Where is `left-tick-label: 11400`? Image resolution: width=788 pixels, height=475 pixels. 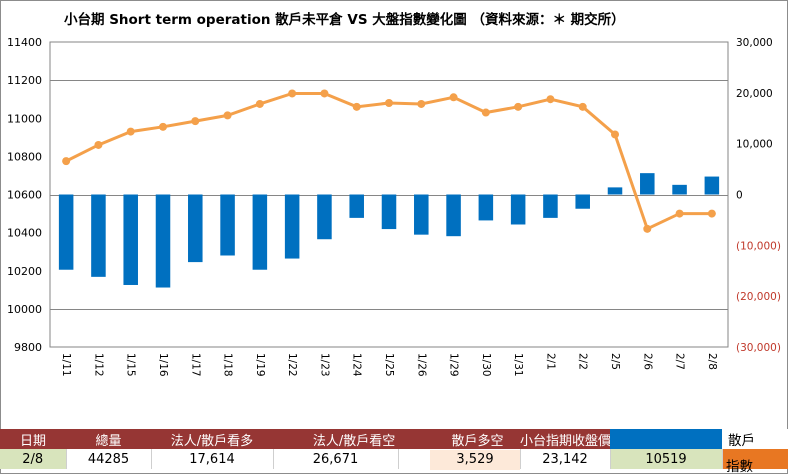 left-tick-label: 11400 is located at coordinates (24, 42).